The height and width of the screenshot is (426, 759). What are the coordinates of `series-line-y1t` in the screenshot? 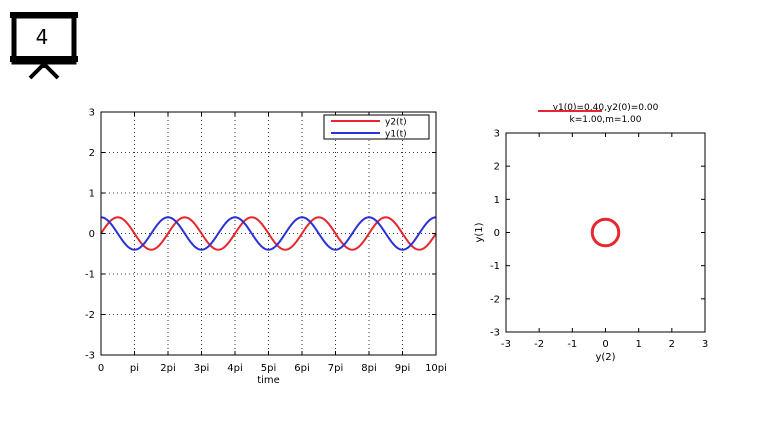 It's located at (268, 233).